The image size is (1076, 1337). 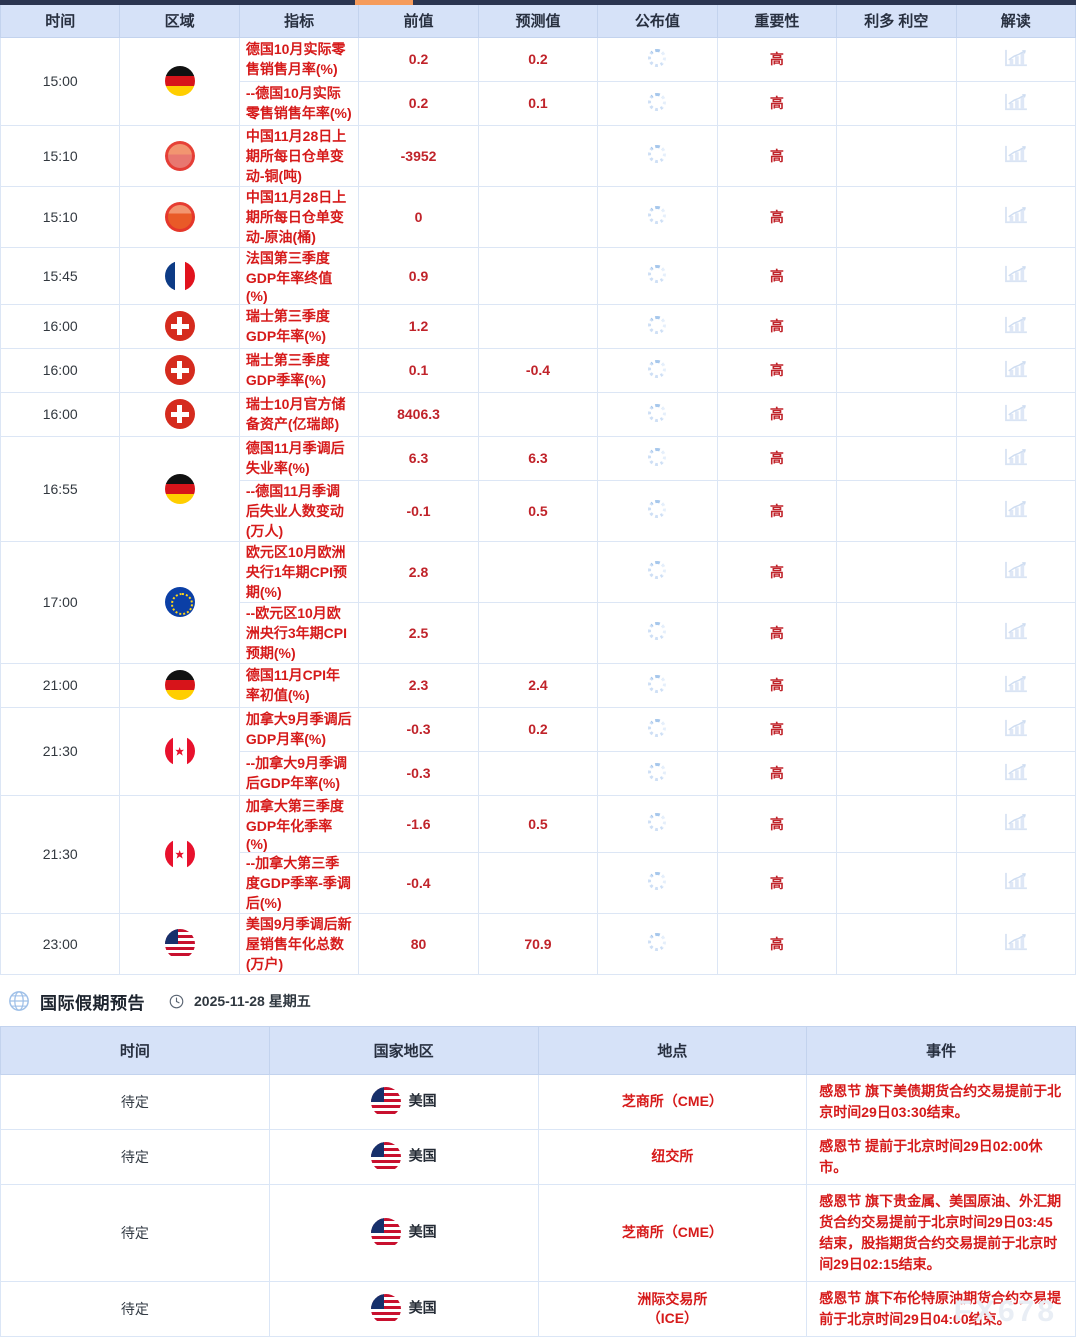 What do you see at coordinates (299, 458) in the screenshot?
I see `event-indicator: 德国11月季调后失业率(%)` at bounding box center [299, 458].